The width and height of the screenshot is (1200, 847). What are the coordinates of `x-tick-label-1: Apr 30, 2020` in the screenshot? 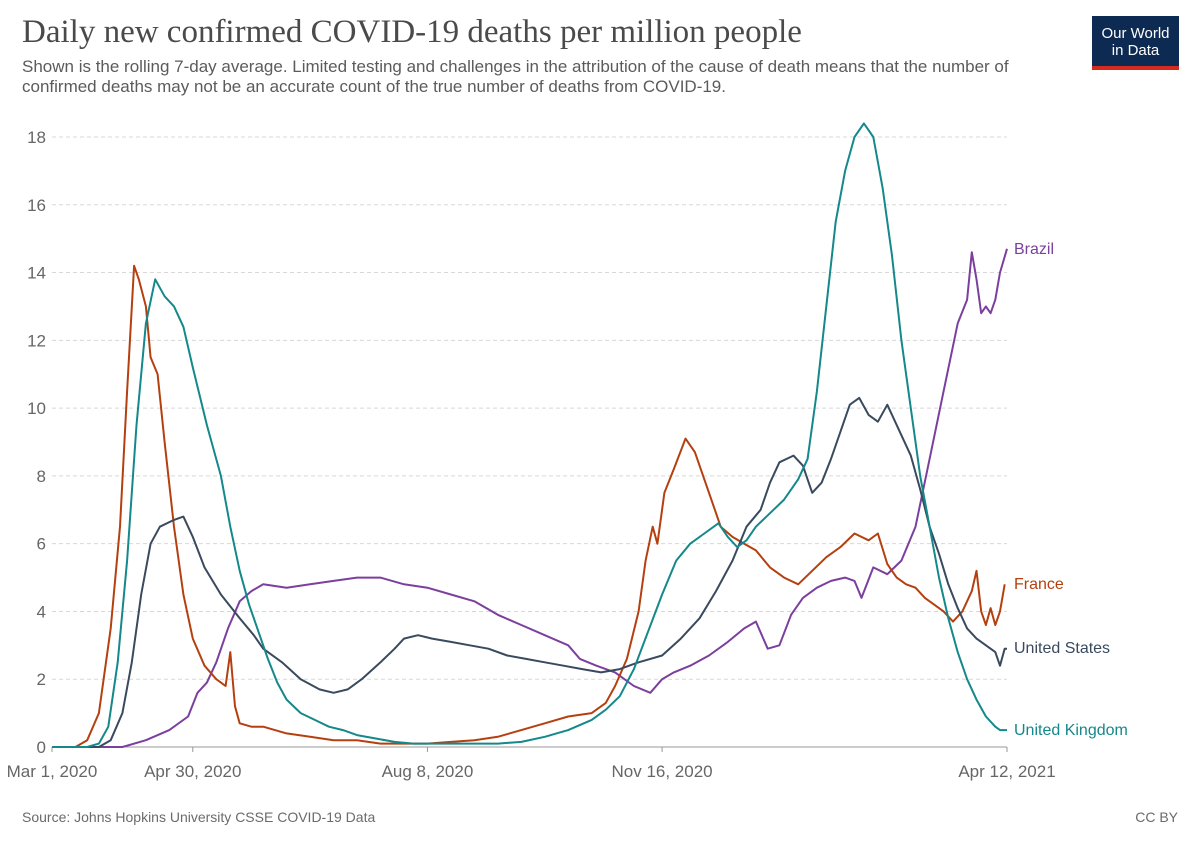 It's located at (192, 771).